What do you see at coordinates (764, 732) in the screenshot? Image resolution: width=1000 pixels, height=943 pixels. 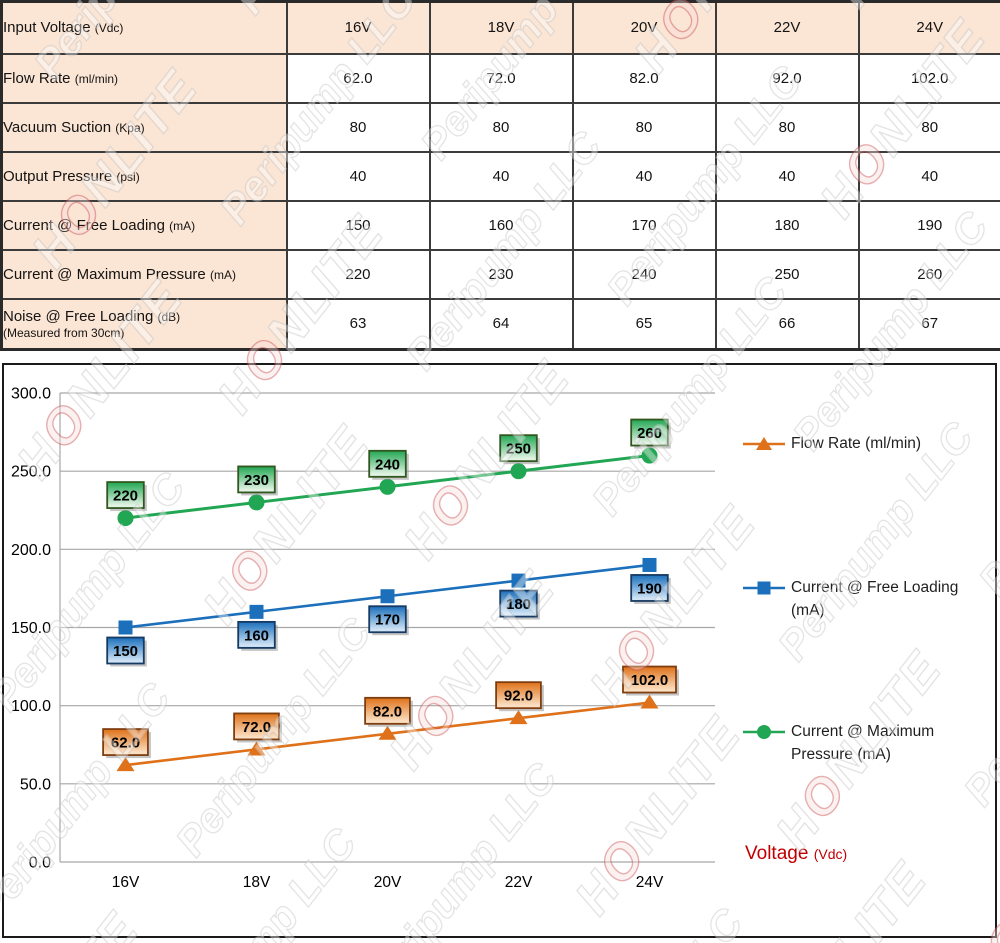 I see `legend-circle-marker-icon` at bounding box center [764, 732].